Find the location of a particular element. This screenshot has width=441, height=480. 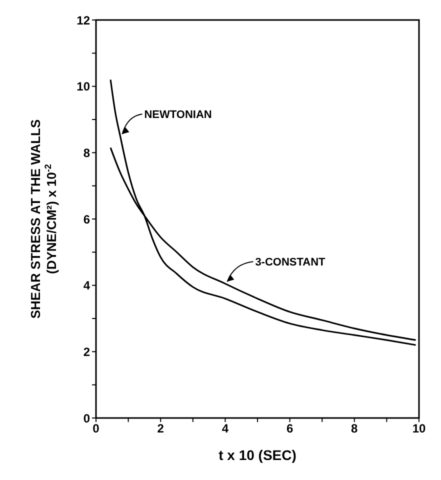

x-tick-label: 4 is located at coordinates (225, 429).